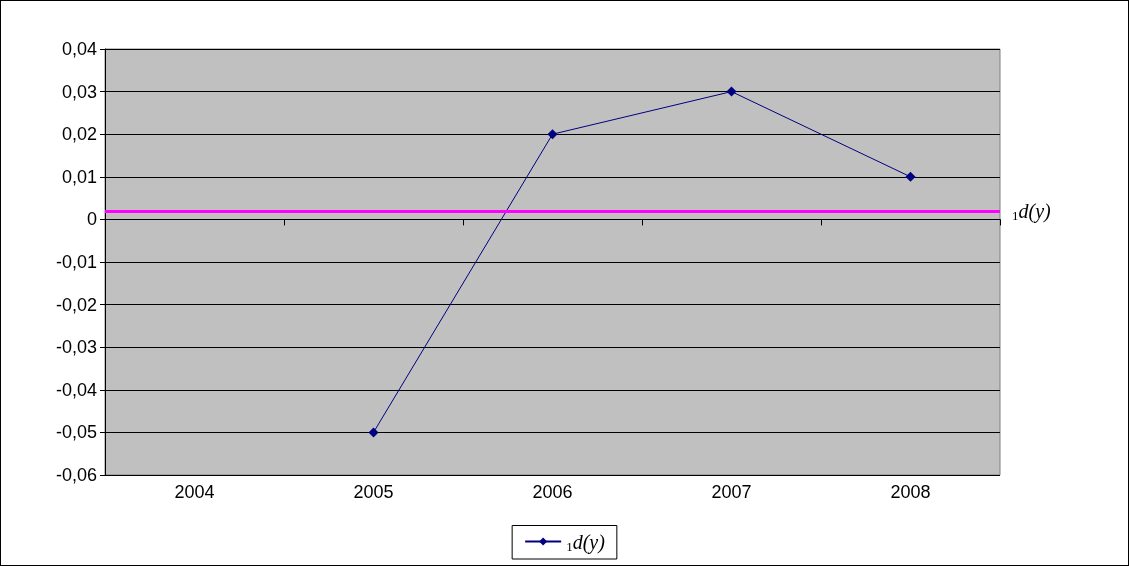  Describe the element at coordinates (76, 262) in the screenshot. I see `y-tick-label: -0,01` at that location.